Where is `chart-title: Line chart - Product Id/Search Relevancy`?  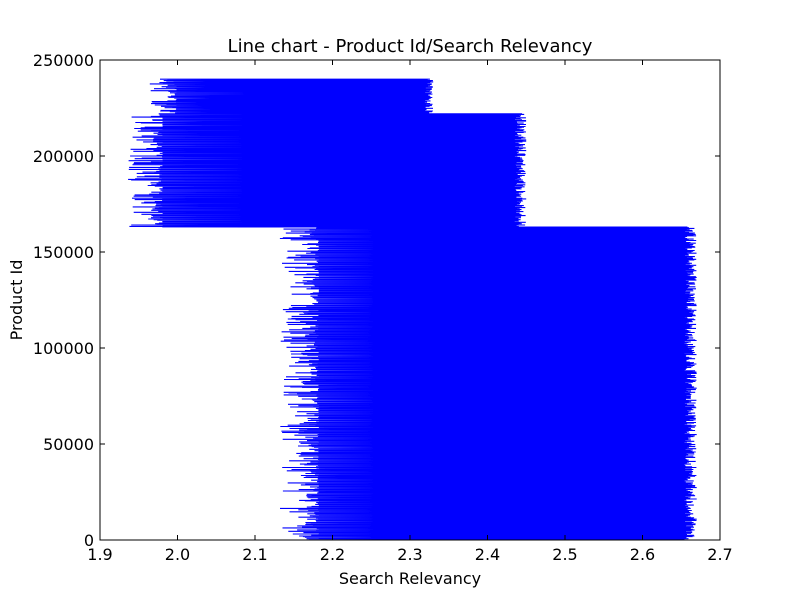
chart-title: Line chart - Product Id/Search Relevancy is located at coordinates (410, 46).